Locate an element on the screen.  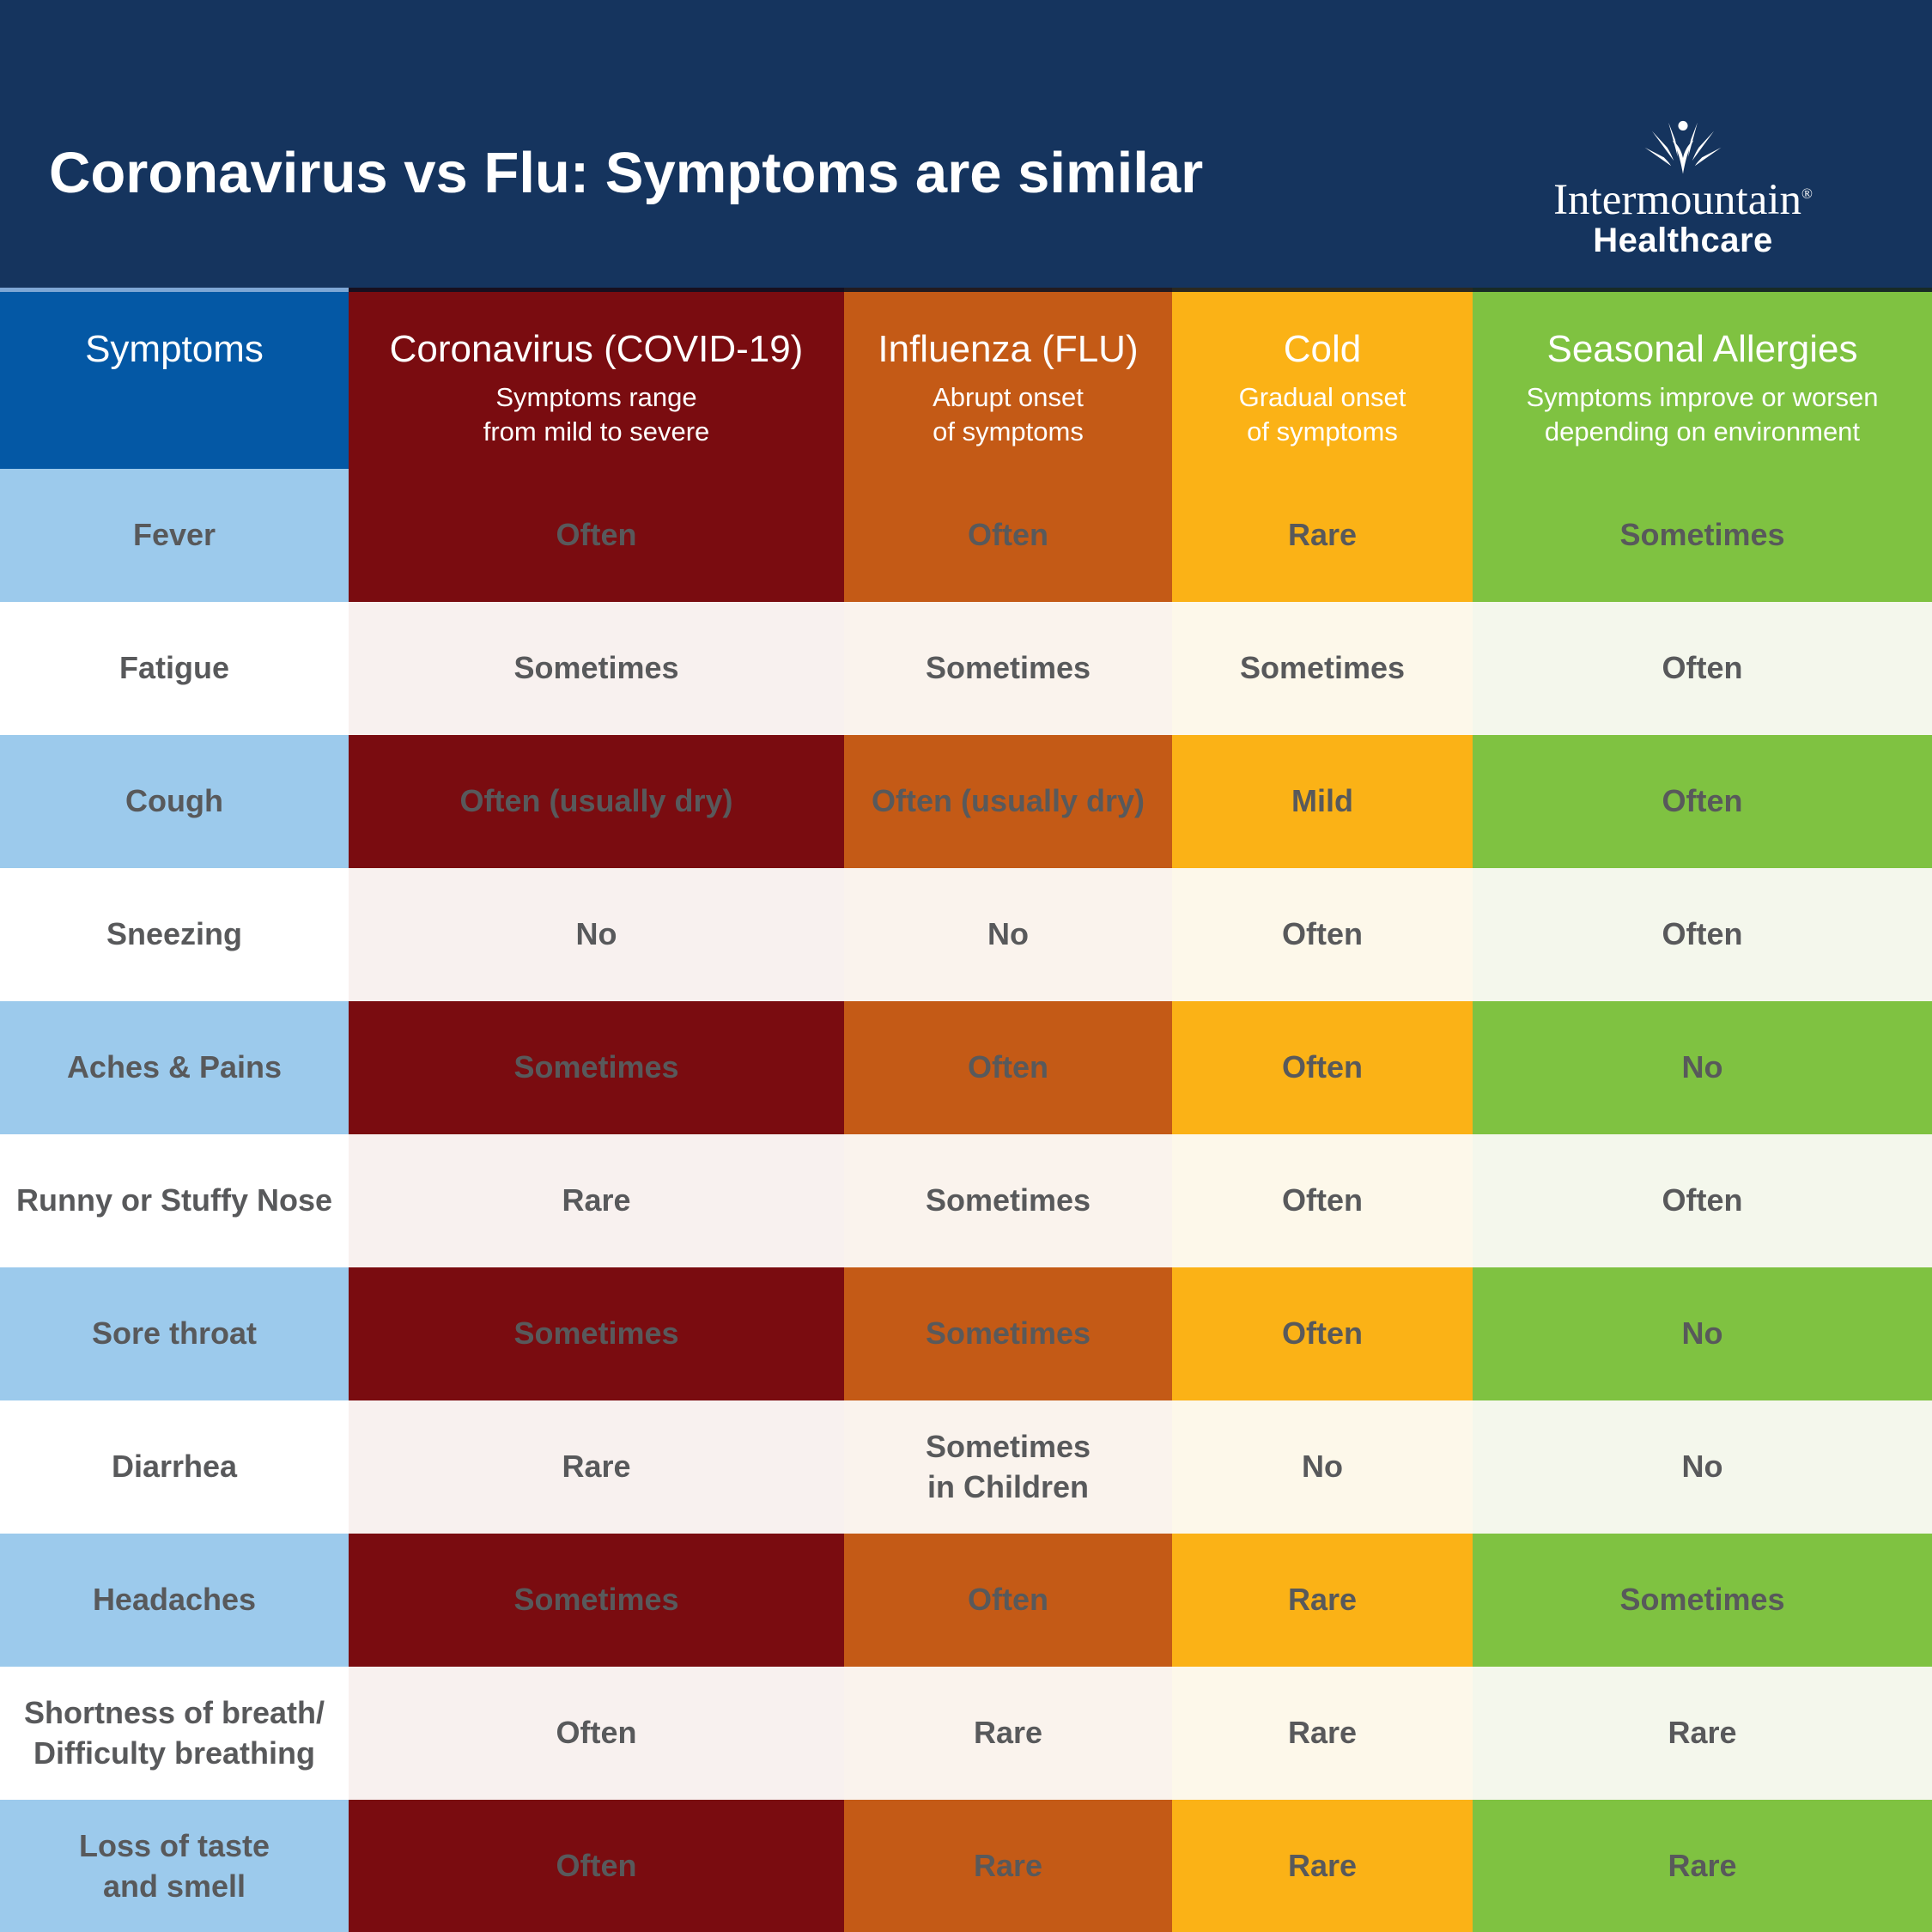
cell-headaches-cold: Rare is located at coordinates (1323, 1601).